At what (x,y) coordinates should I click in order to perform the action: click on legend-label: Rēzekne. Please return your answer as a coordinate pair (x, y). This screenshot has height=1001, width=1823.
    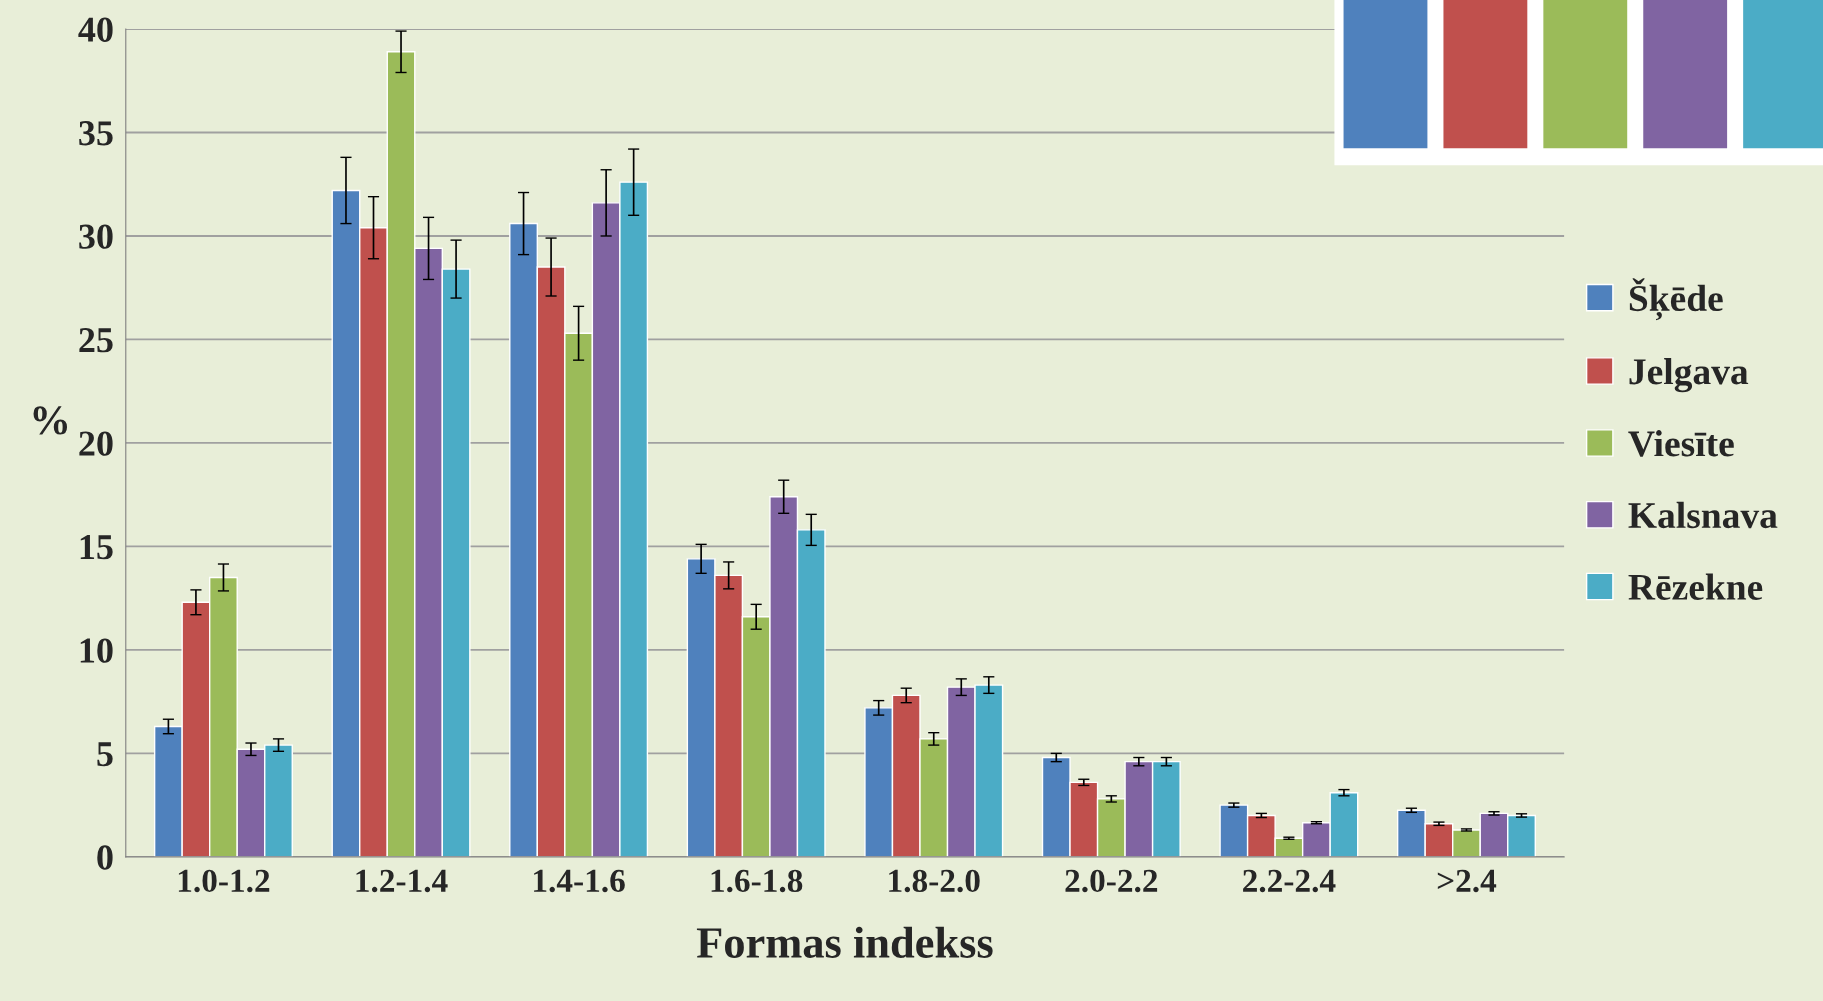
    Looking at the image, I should click on (1695, 586).